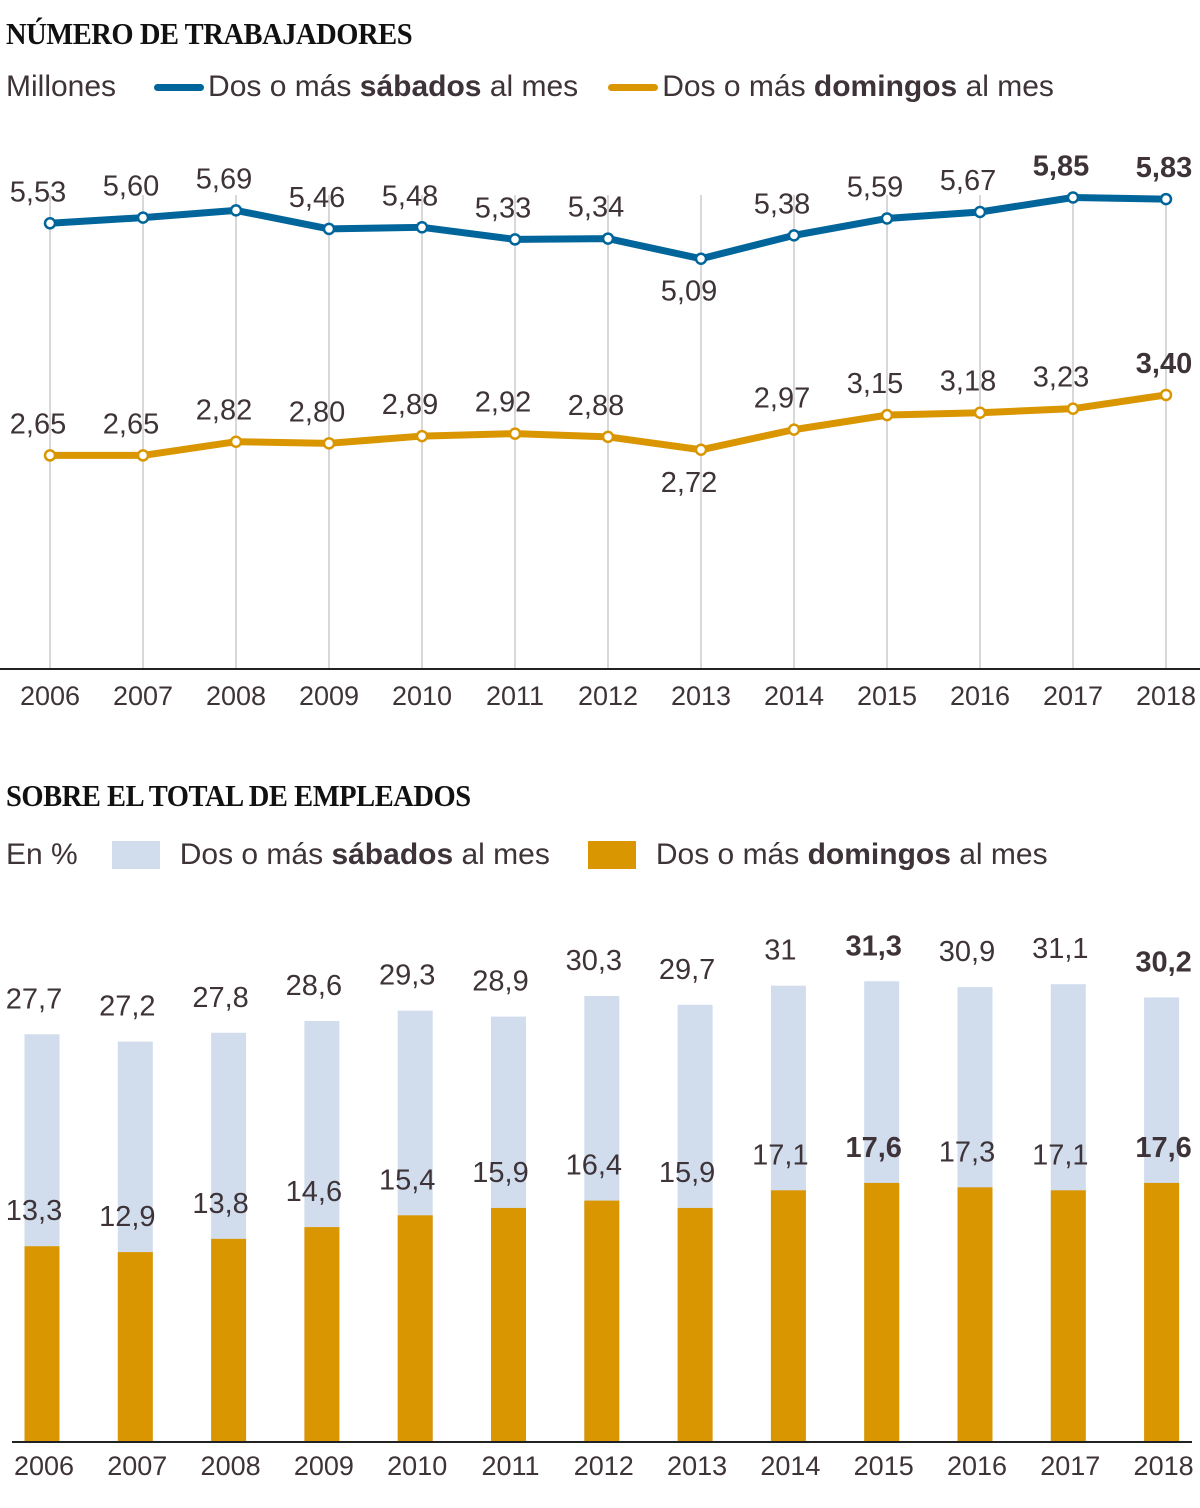  What do you see at coordinates (422, 696) in the screenshot?
I see `x-tick-label-2010: 2010` at bounding box center [422, 696].